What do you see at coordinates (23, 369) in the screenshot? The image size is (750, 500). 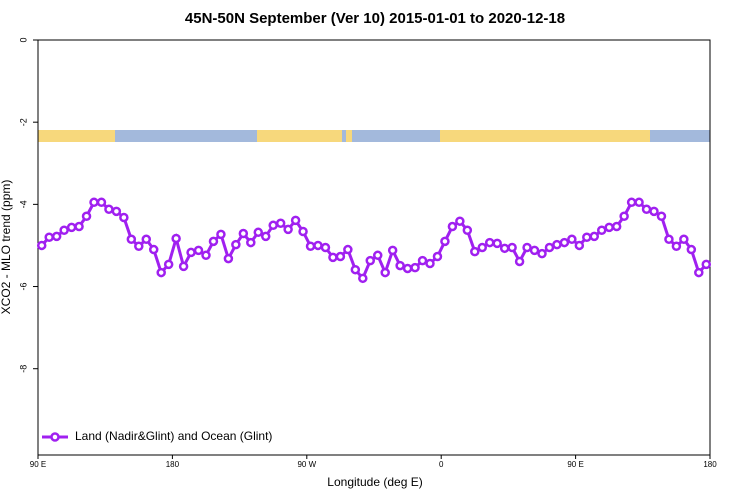 I see `y-tick-label: -8` at bounding box center [23, 369].